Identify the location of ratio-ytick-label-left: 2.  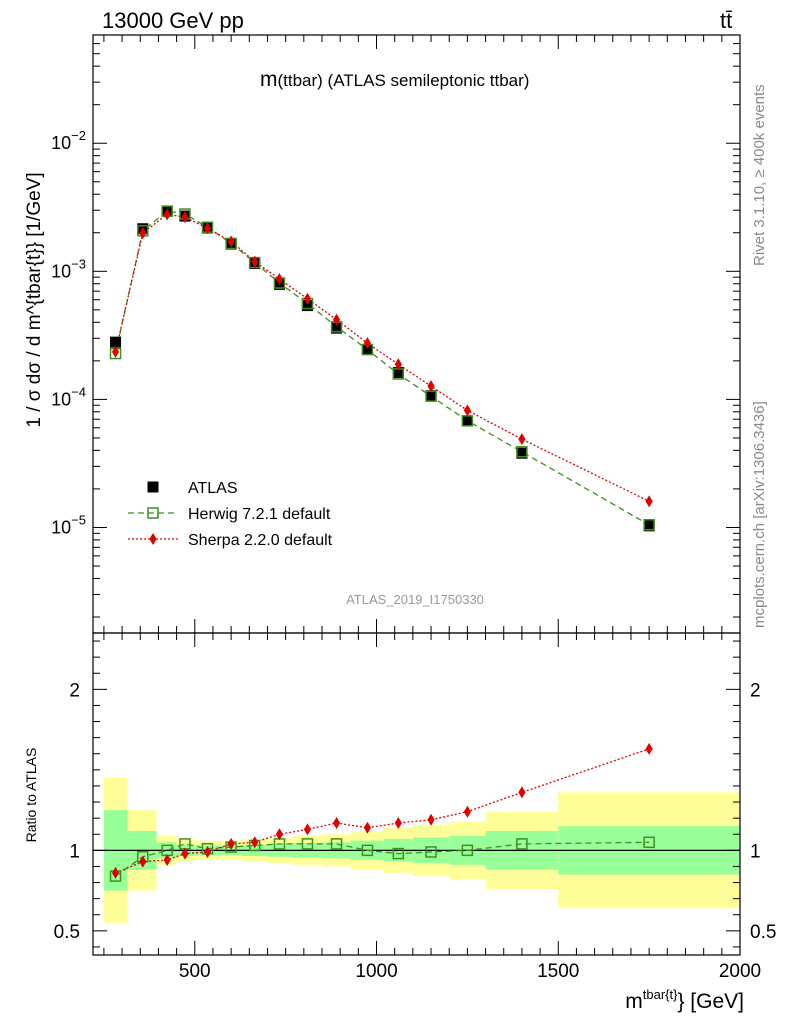
(74, 690).